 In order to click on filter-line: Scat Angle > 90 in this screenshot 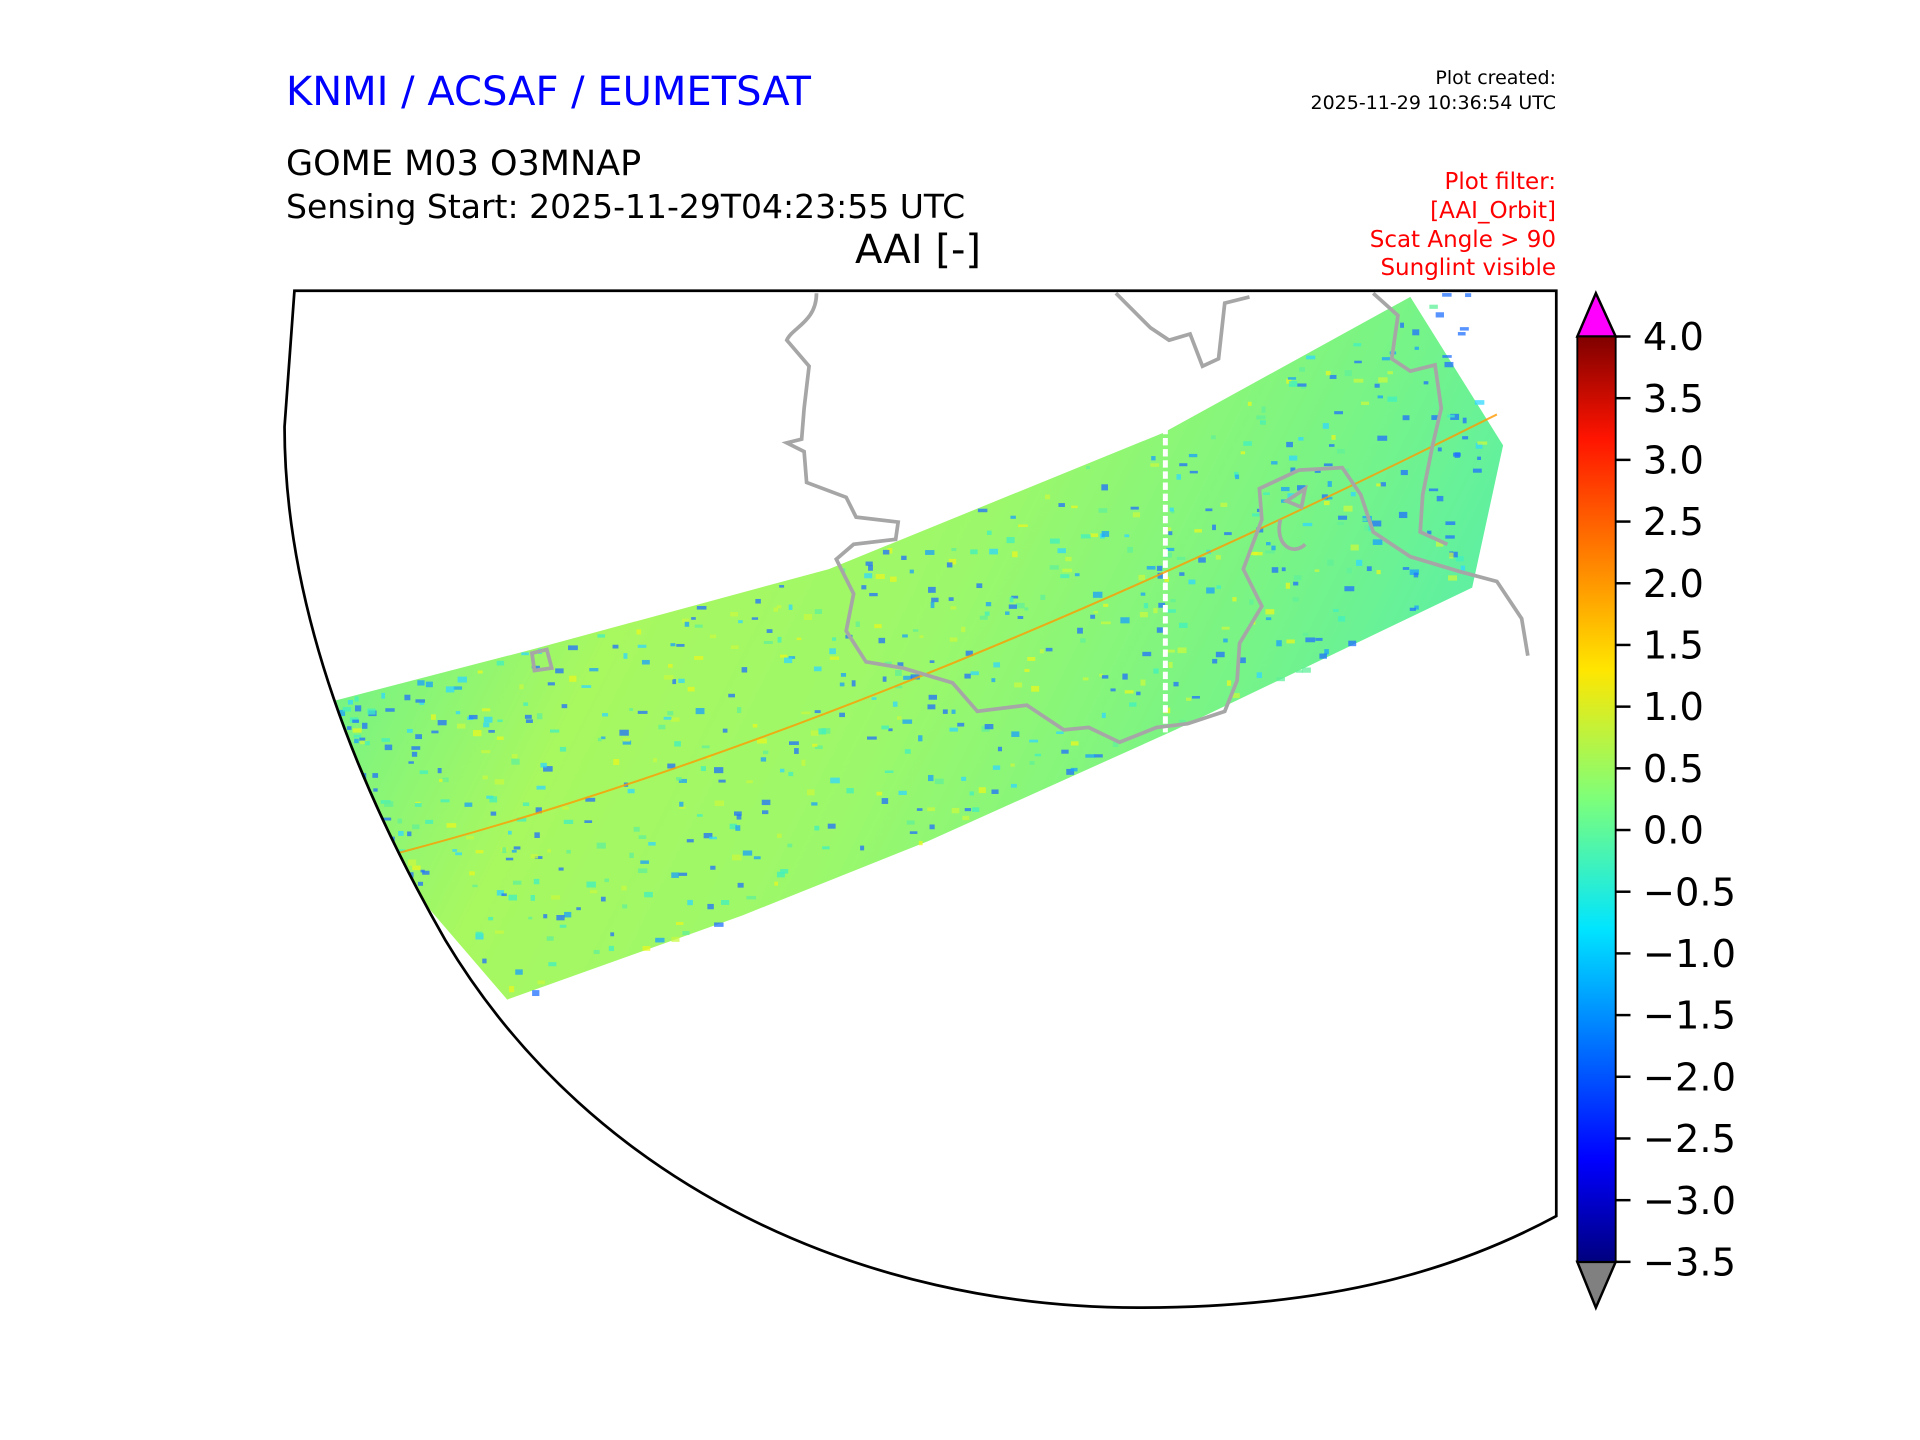, I will do `click(1462, 239)`.